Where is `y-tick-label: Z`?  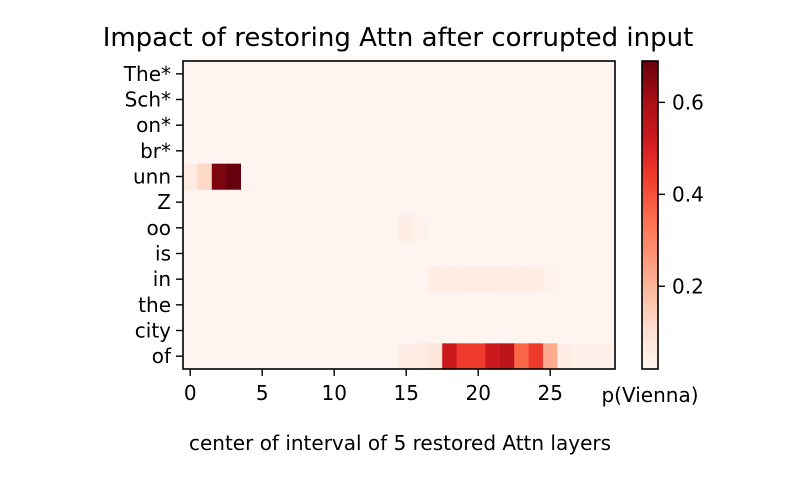 y-tick-label: Z is located at coordinates (164, 202).